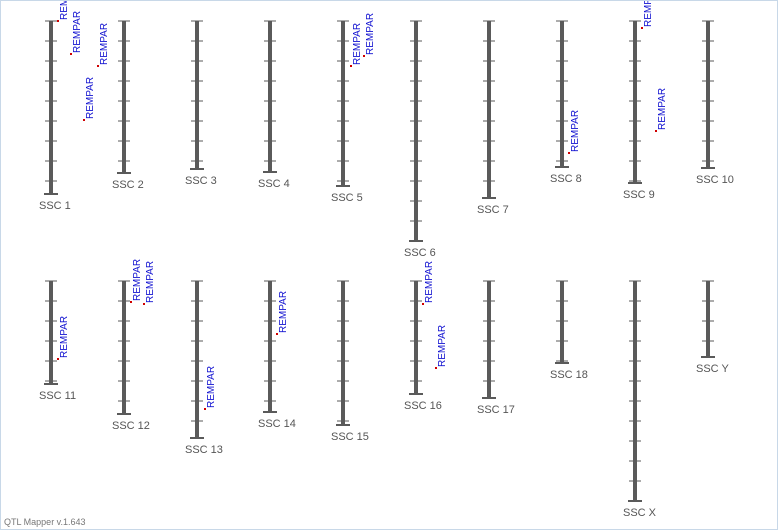 The height and width of the screenshot is (530, 778). What do you see at coordinates (128, 185) in the screenshot?
I see `chromosome-label: SSC 2` at bounding box center [128, 185].